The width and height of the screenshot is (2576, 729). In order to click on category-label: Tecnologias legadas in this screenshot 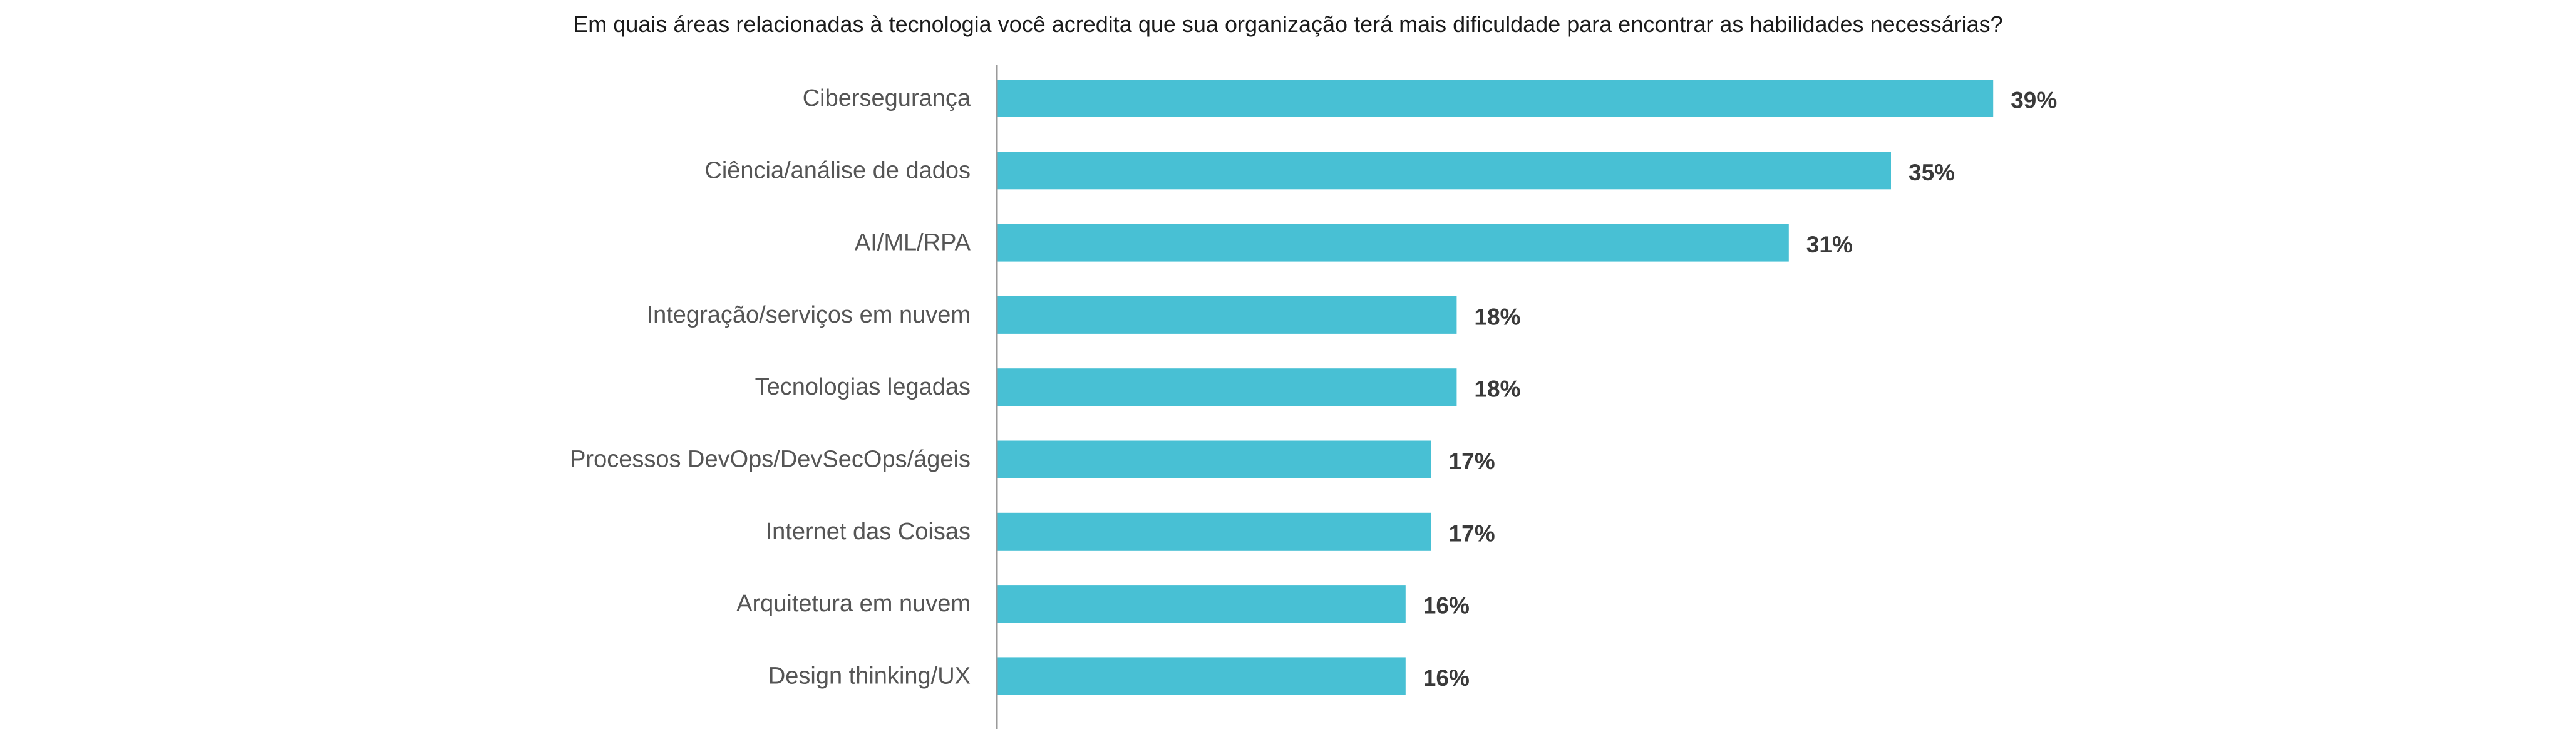, I will do `click(863, 387)`.